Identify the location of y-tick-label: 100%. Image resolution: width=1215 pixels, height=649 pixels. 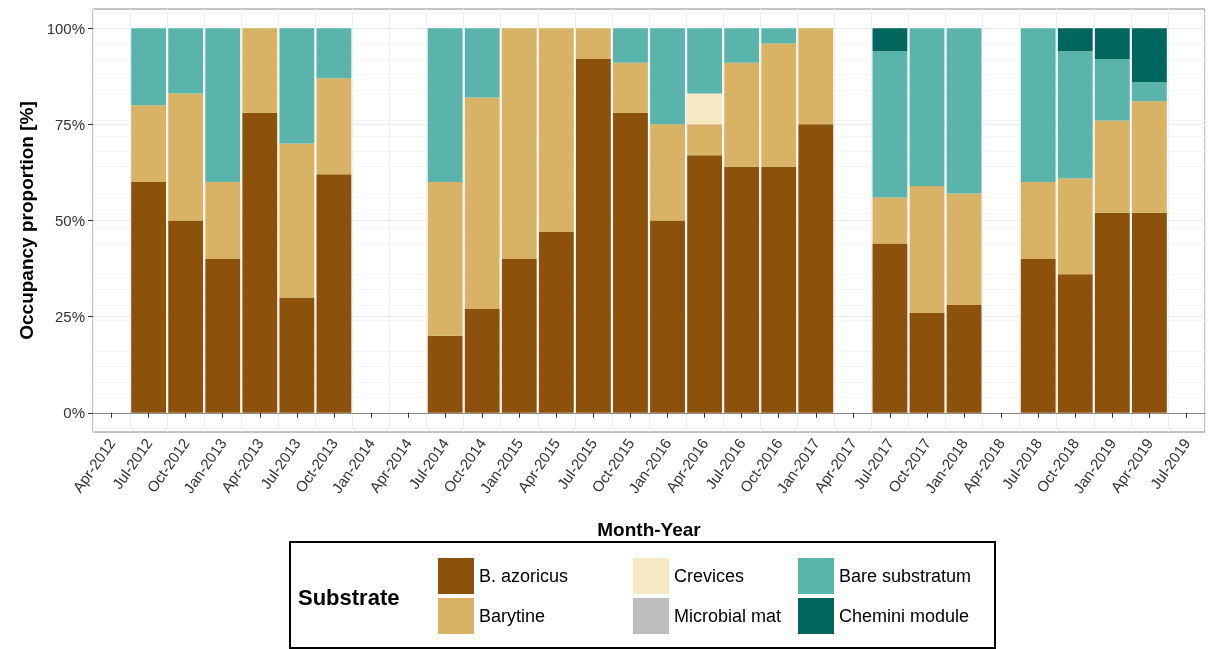
(65, 28).